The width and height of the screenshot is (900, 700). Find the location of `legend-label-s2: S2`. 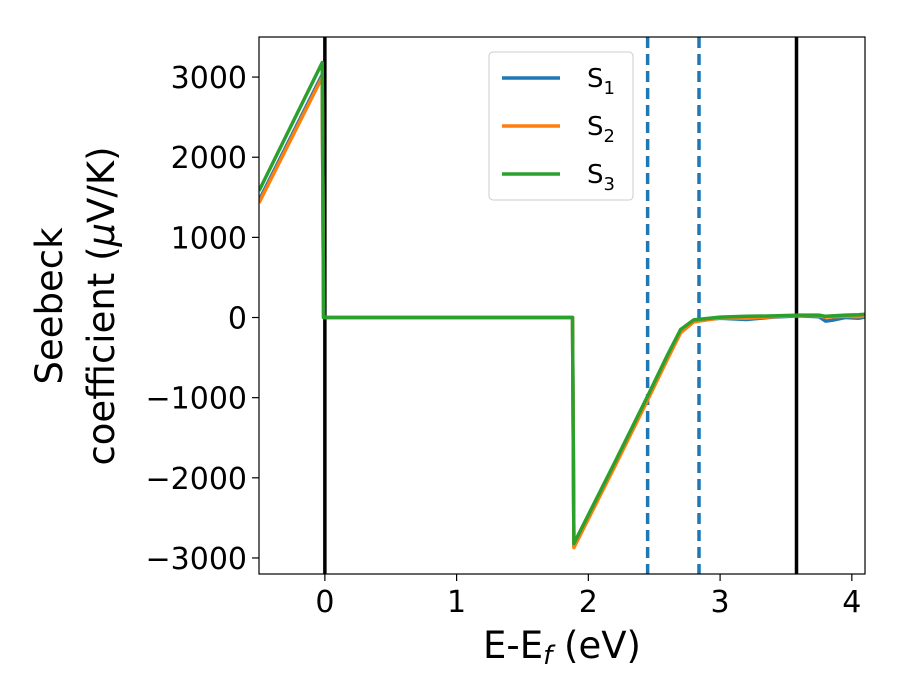

legend-label-s2: S2 is located at coordinates (601, 129).